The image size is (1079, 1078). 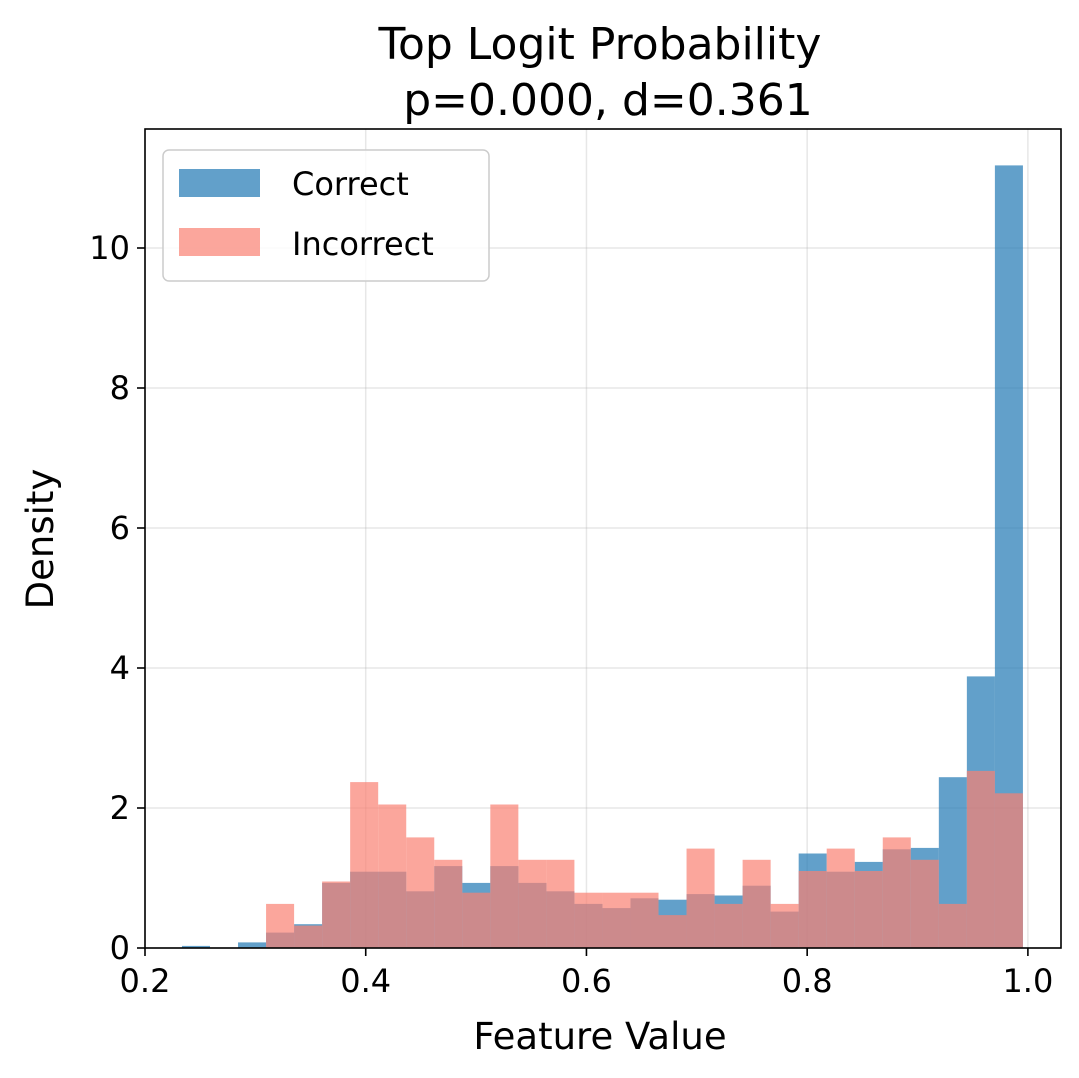 I want to click on legend: Correct Incorrect, so click(x=326, y=215).